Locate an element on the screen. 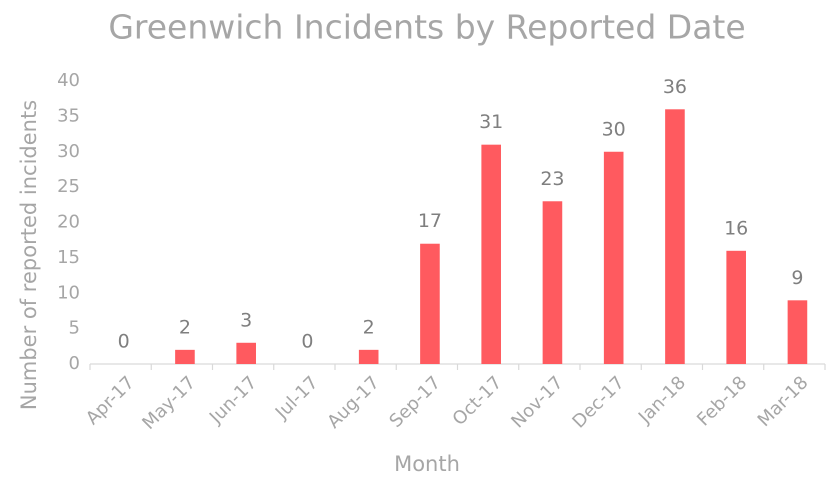 Image resolution: width=827 pixels, height=481 pixels. data-label: 9 is located at coordinates (797, 278).